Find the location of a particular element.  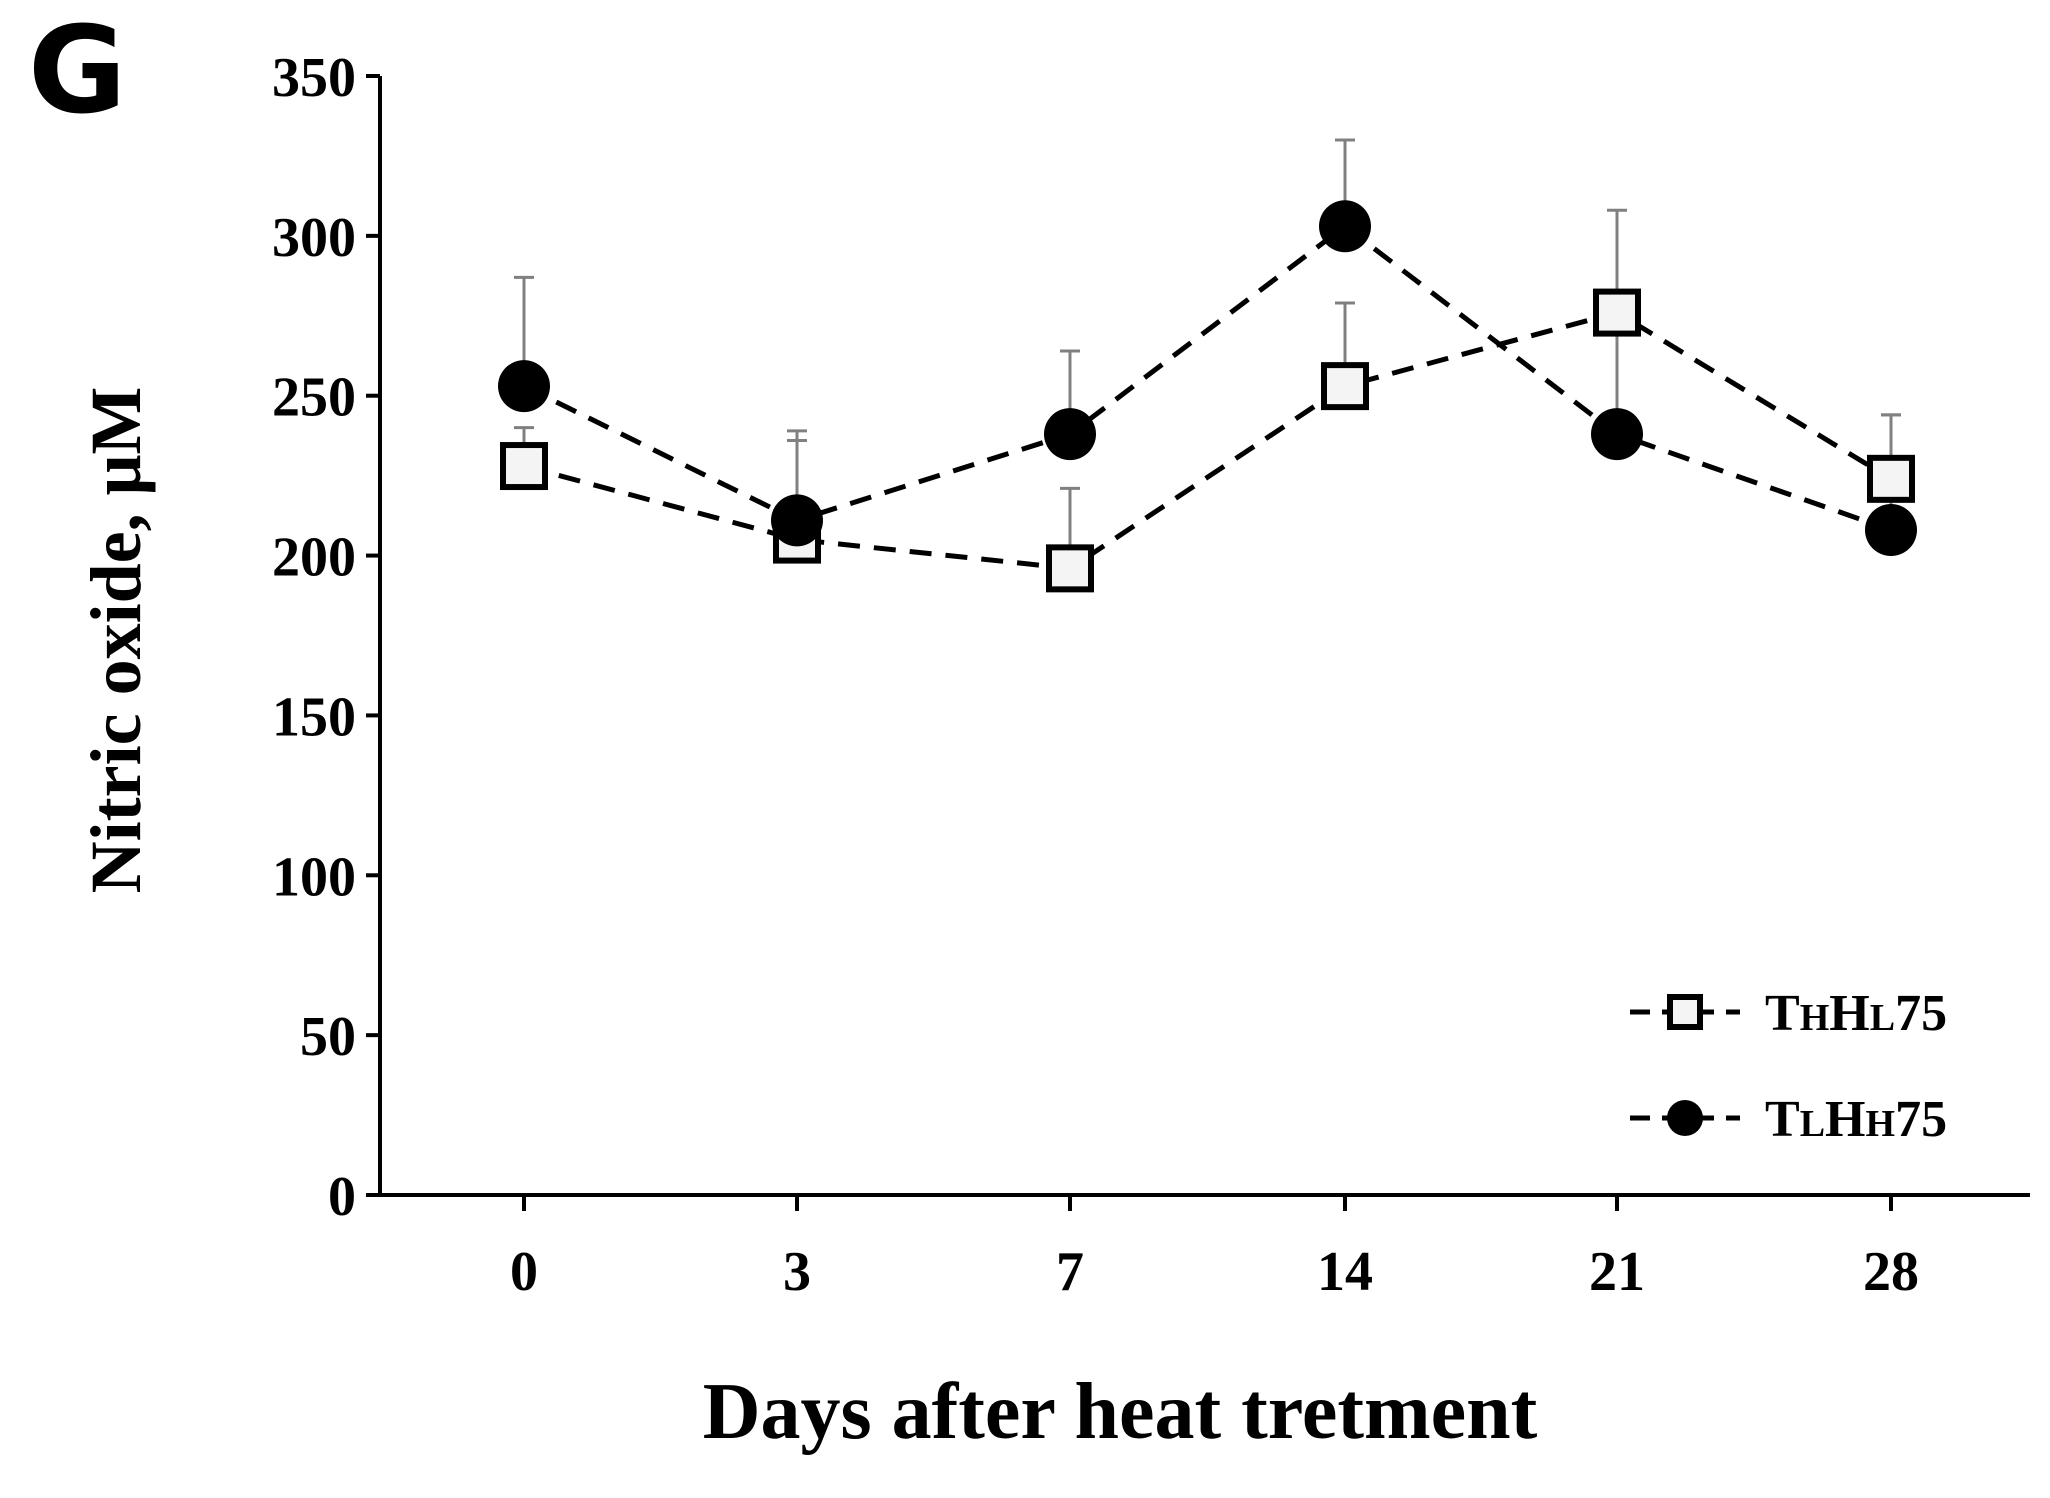

legend-label: THHL75 is located at coordinates (1856, 1013).